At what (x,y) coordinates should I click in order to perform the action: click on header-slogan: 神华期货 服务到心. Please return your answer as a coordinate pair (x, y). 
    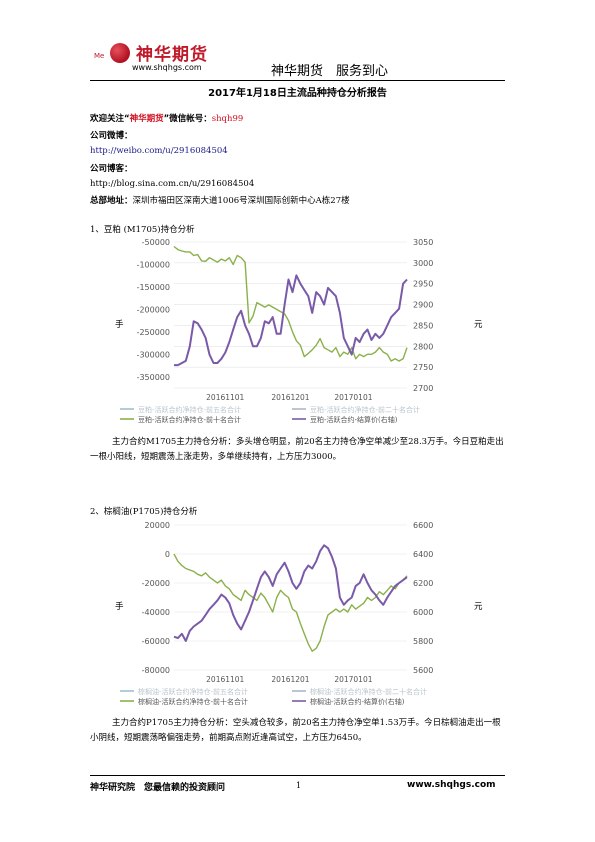
    Looking at the image, I should click on (330, 71).